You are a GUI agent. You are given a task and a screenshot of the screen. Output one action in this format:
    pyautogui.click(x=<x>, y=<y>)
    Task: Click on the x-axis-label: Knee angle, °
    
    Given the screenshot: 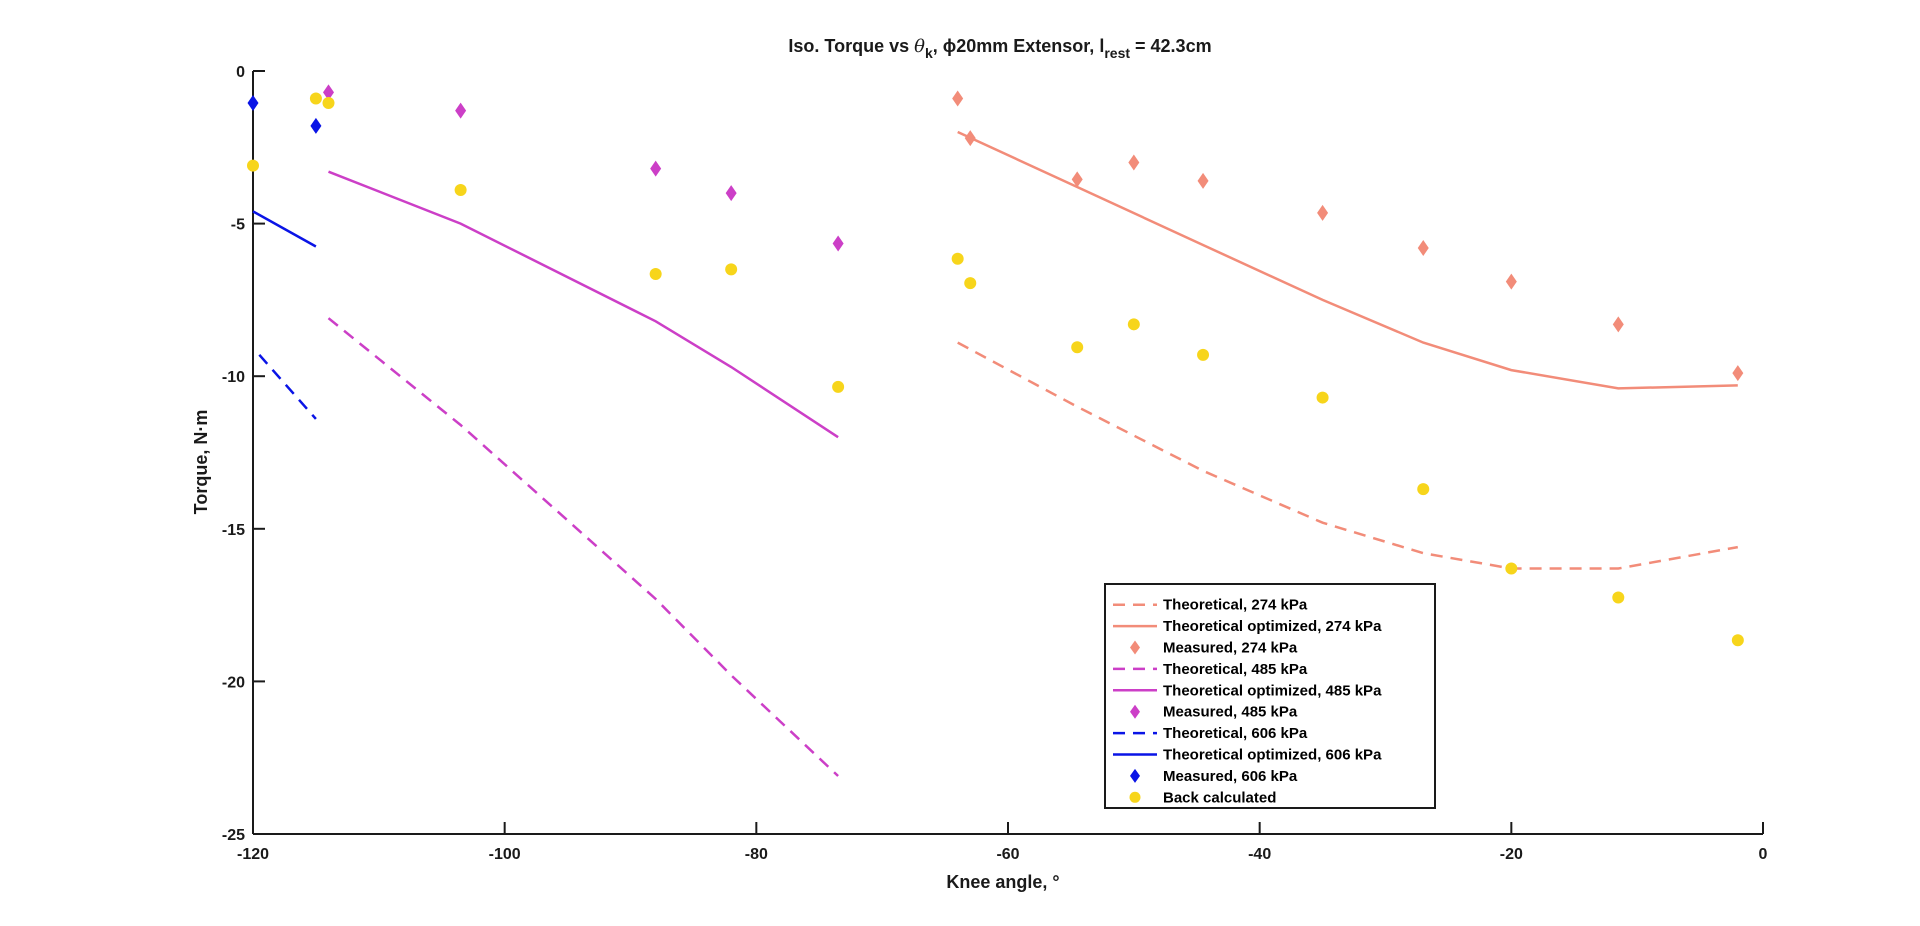 What is the action you would take?
    pyautogui.click(x=1002, y=882)
    